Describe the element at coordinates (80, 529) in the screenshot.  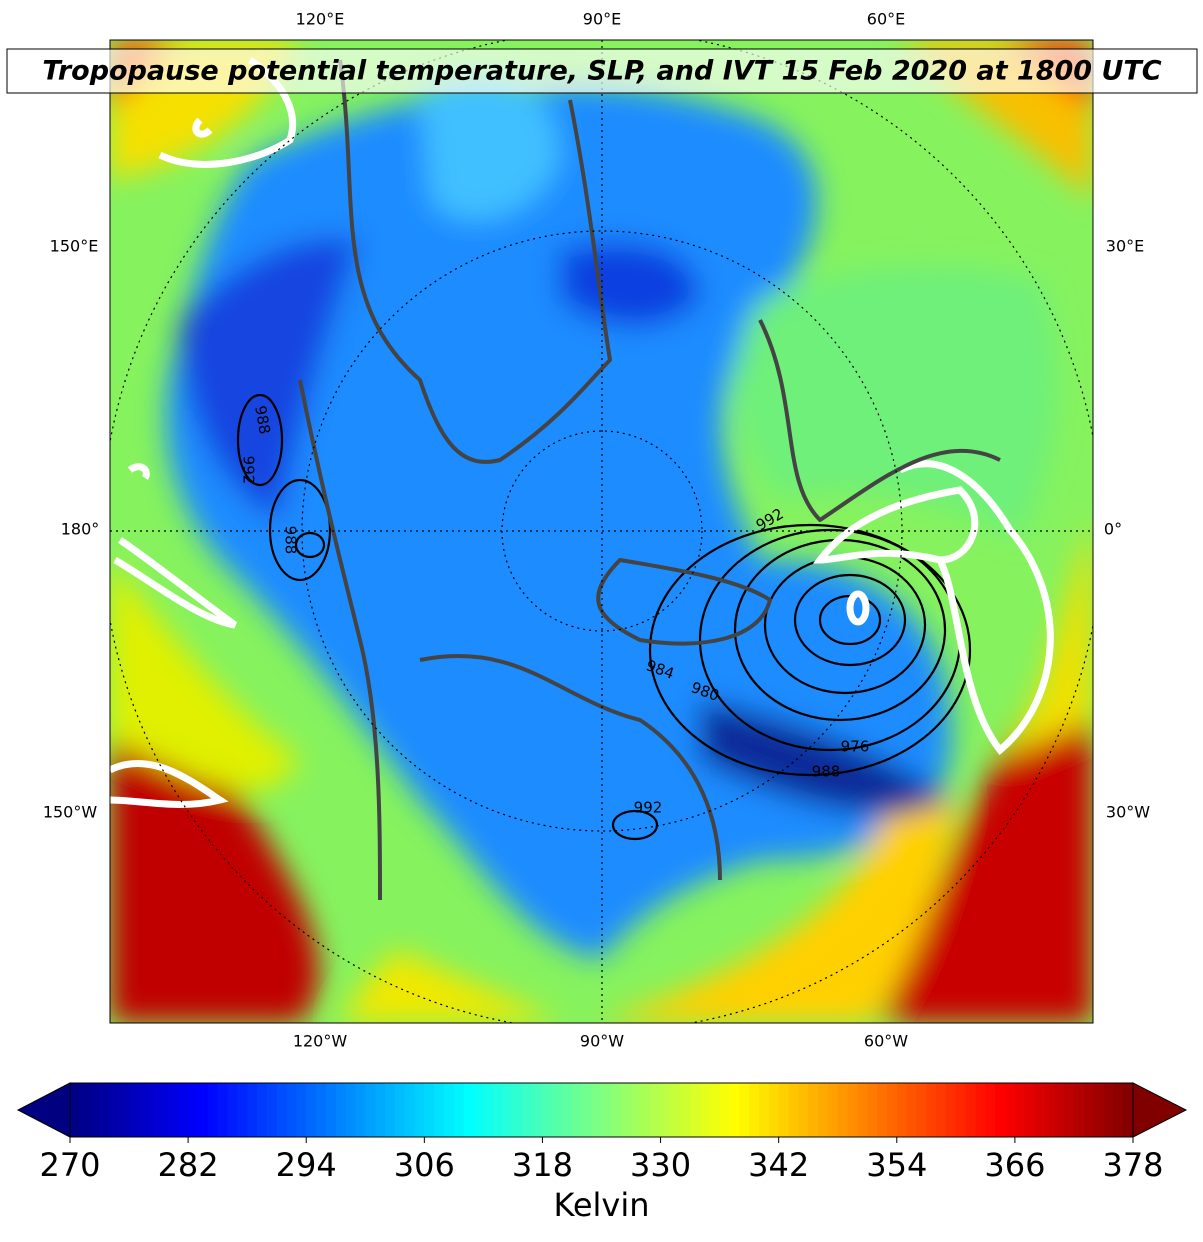
I see `map-label: 180°` at that location.